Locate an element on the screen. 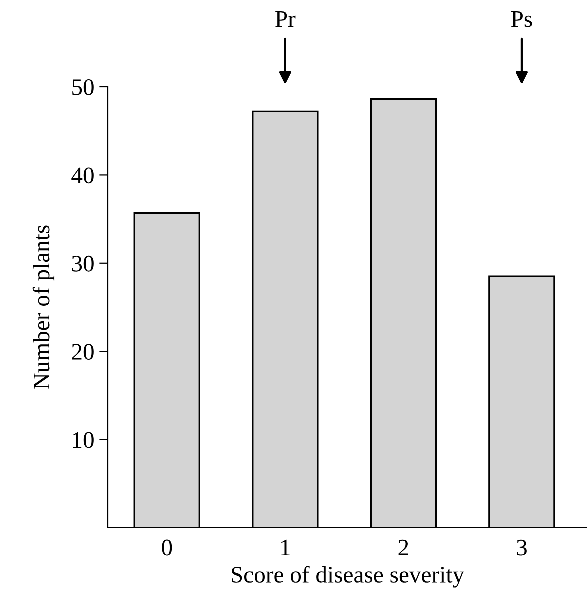 The width and height of the screenshot is (587, 599). x-tick-label: 1 is located at coordinates (286, 548).